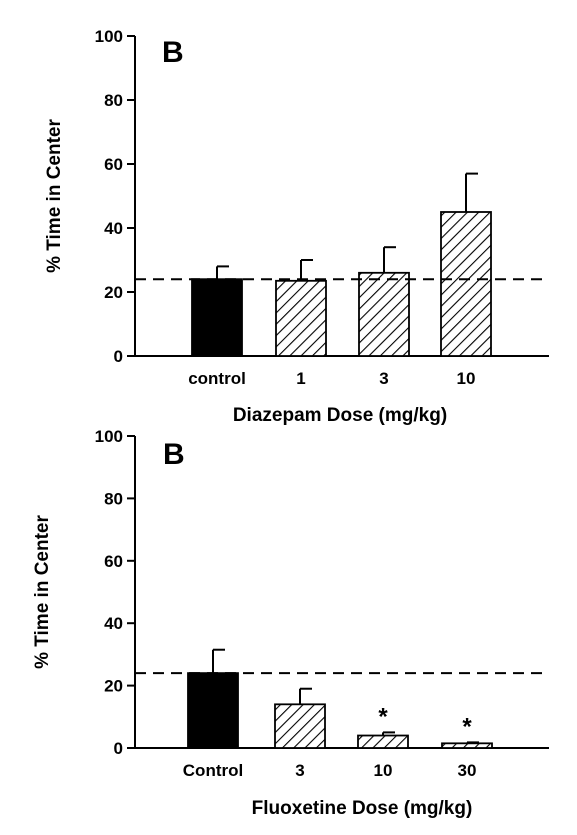 The image size is (577, 835). Describe the element at coordinates (217, 378) in the screenshot. I see `x-tick-label: control` at that location.